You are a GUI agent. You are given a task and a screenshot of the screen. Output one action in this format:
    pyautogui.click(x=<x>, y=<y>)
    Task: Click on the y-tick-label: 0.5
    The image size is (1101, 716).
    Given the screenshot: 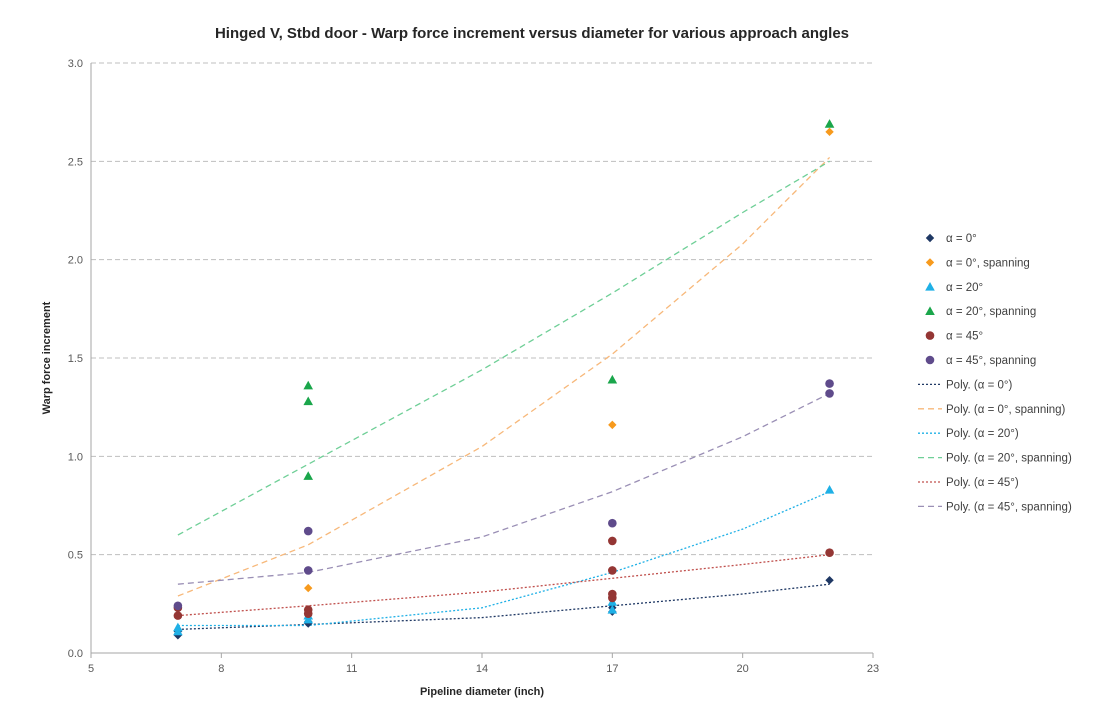 What is the action you would take?
    pyautogui.click(x=75, y=556)
    